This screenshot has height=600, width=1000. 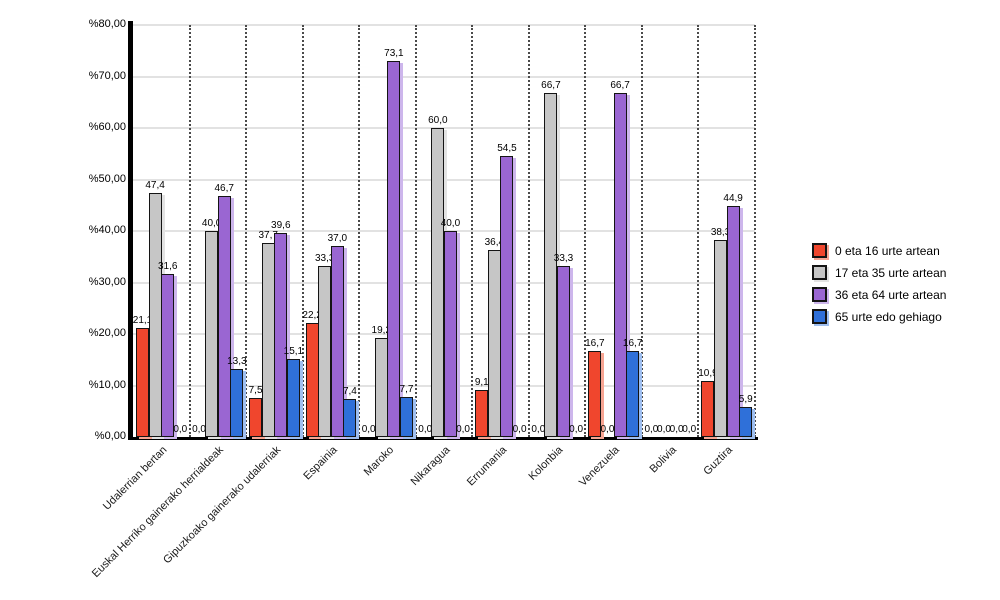 I want to click on legend-item: 0 eta 16 urte artean, so click(x=879, y=250).